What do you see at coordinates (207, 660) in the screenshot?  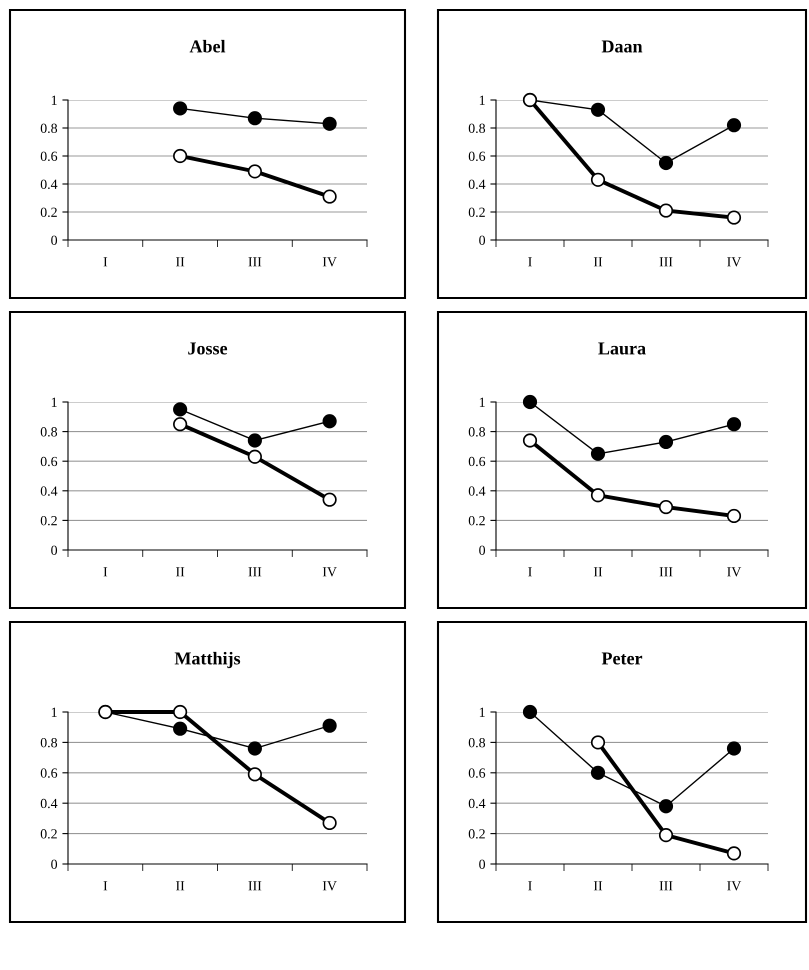 I see `chart-title: Matthijs` at bounding box center [207, 660].